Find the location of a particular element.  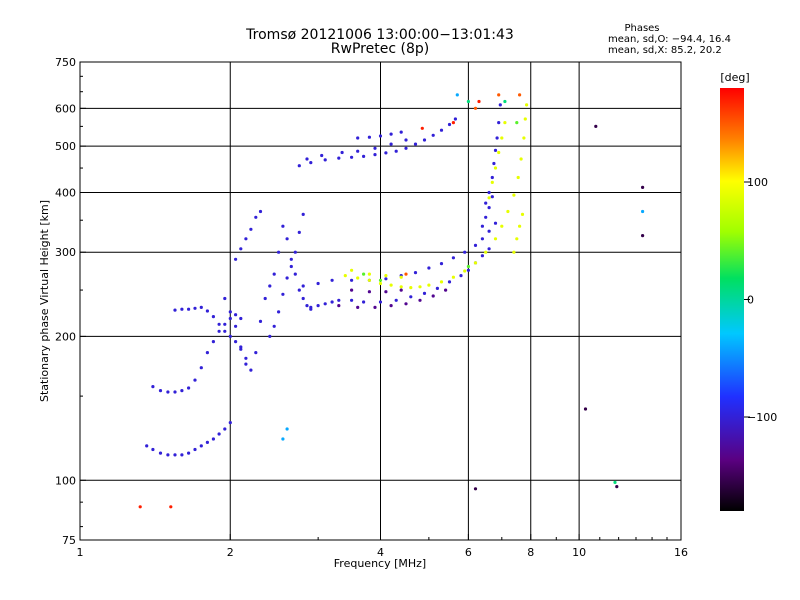

x-axis-ticks: 1 2 4 6 8 10 16 is located at coordinates (382, 546).